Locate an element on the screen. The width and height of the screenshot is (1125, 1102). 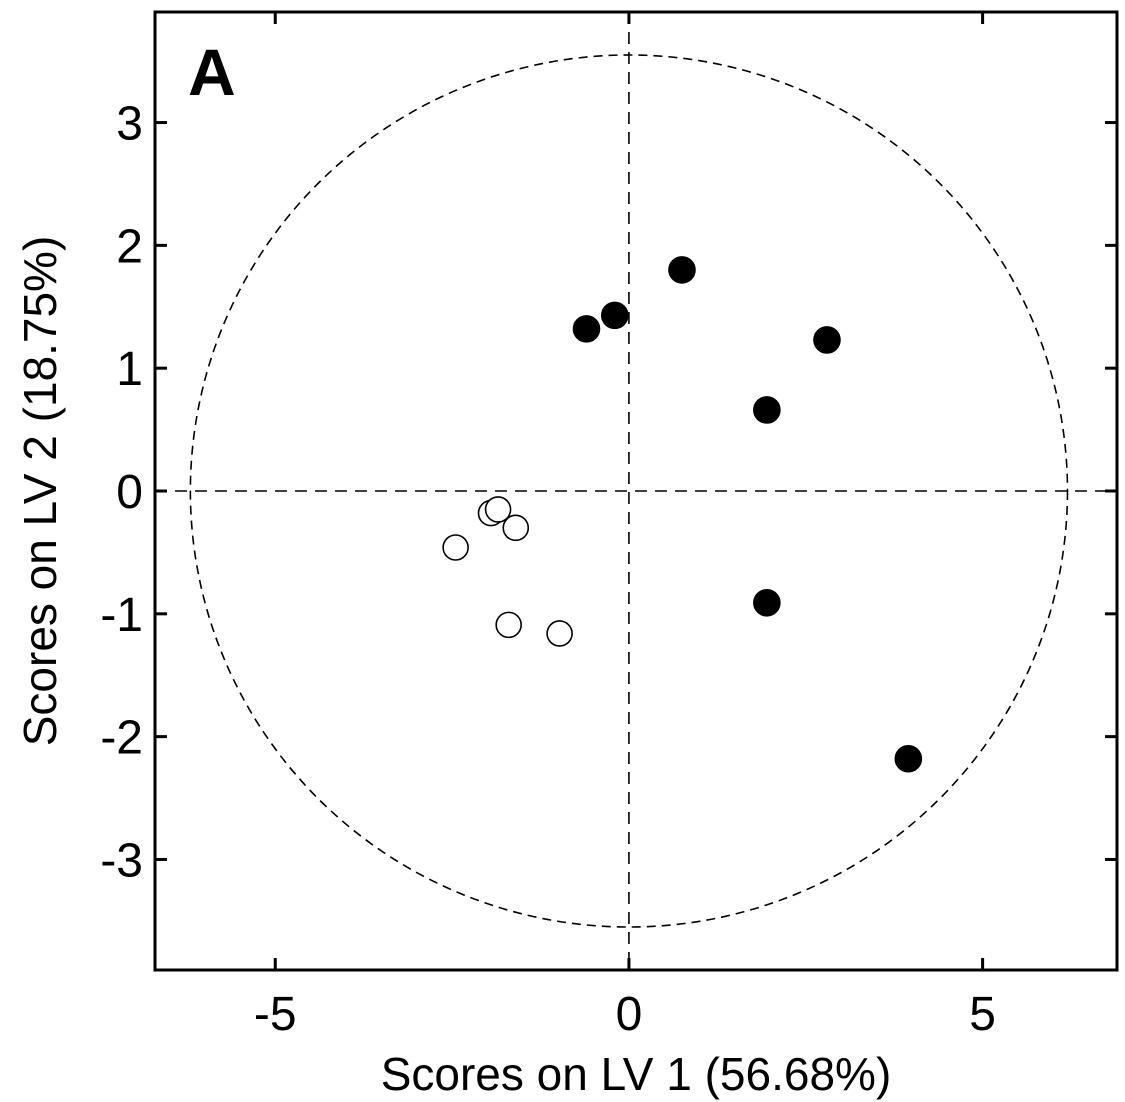
panel-label: A is located at coordinates (212, 72).